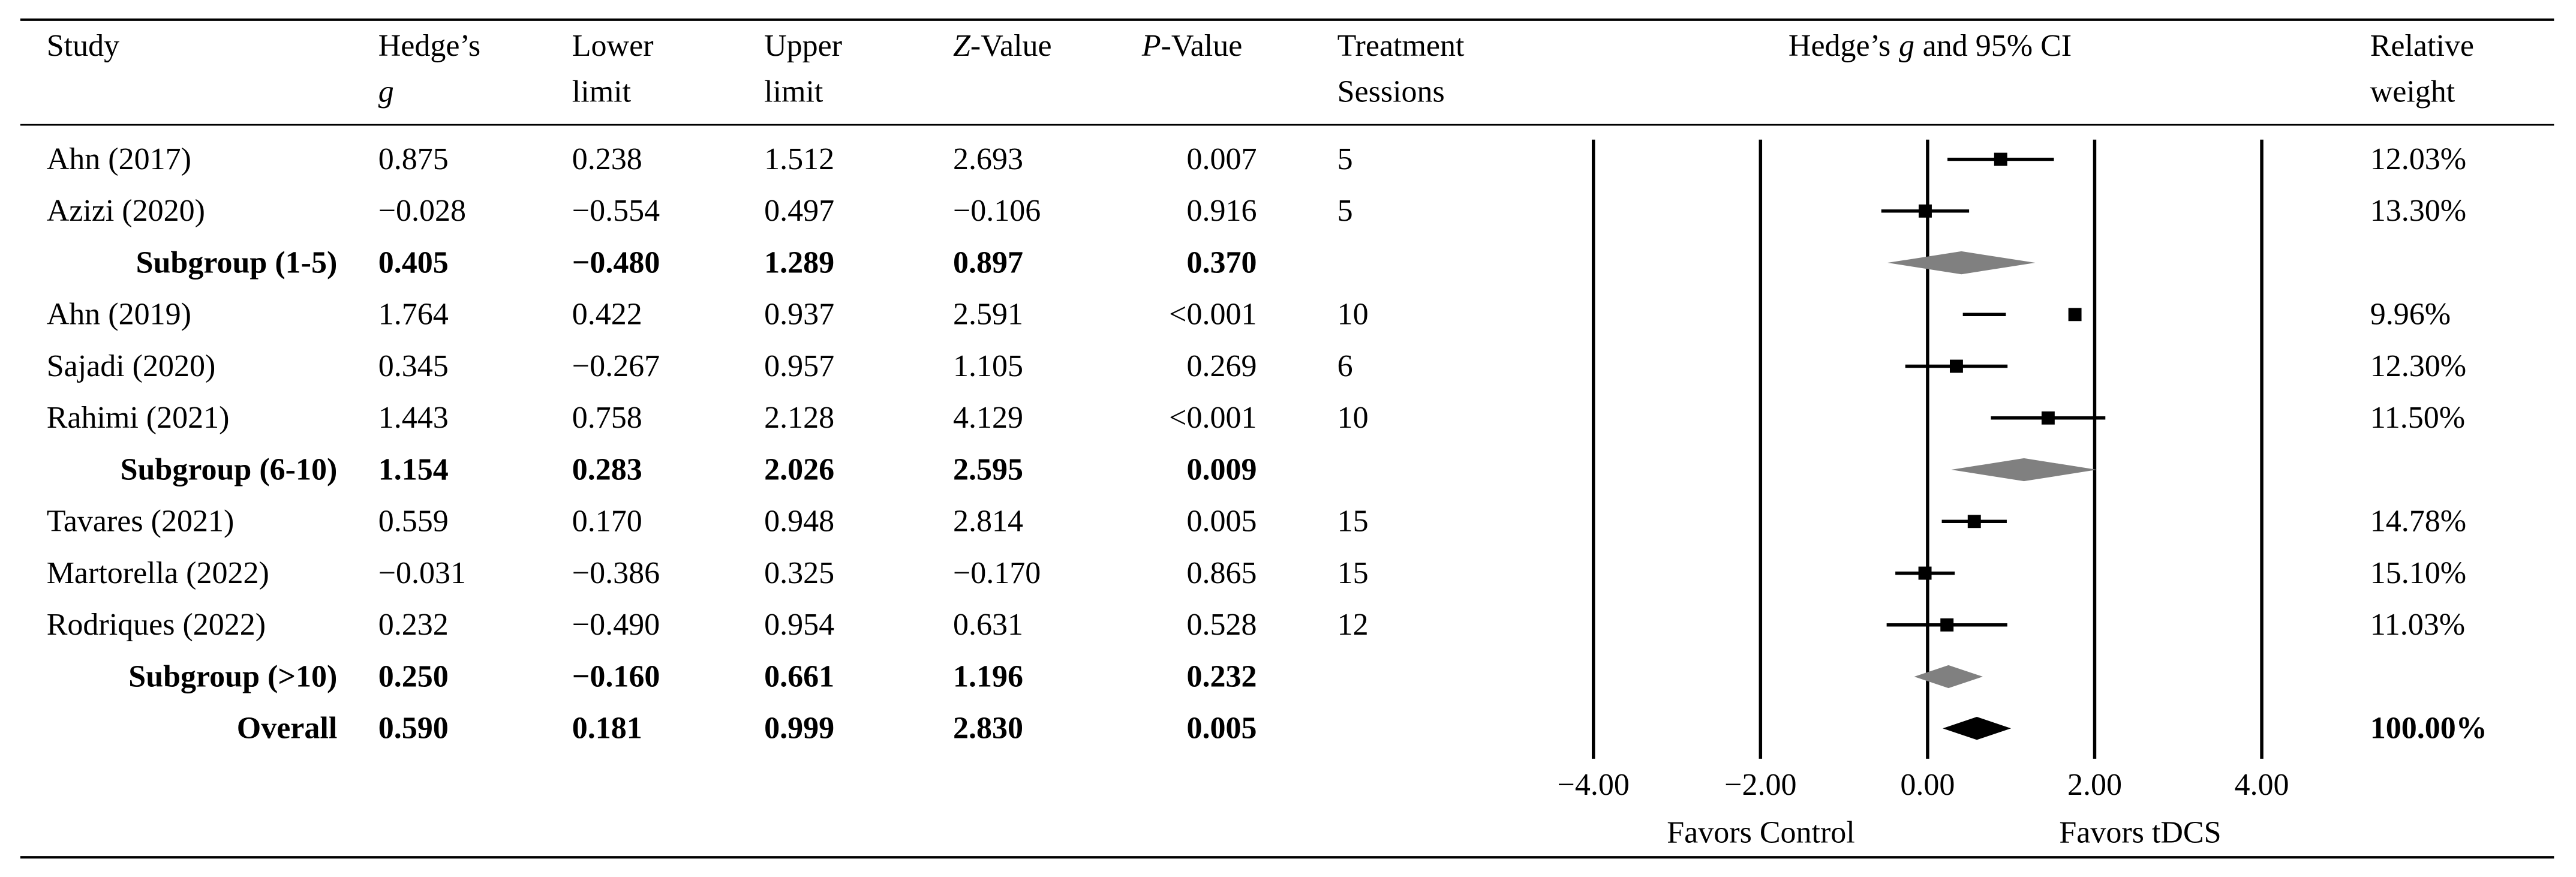 The image size is (2576, 877). I want to click on cell-sessions: 12, so click(1353, 625).